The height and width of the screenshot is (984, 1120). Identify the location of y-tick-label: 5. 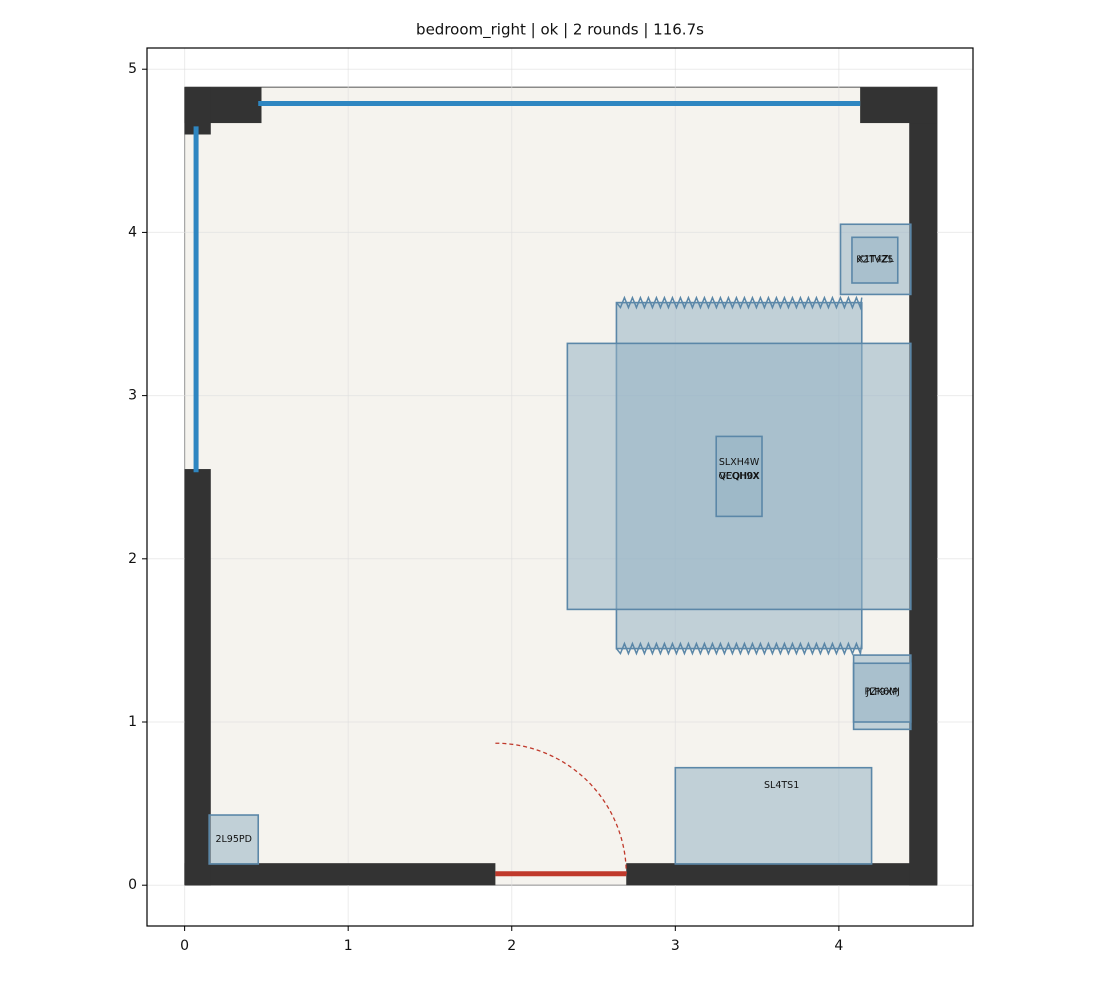
(132, 69).